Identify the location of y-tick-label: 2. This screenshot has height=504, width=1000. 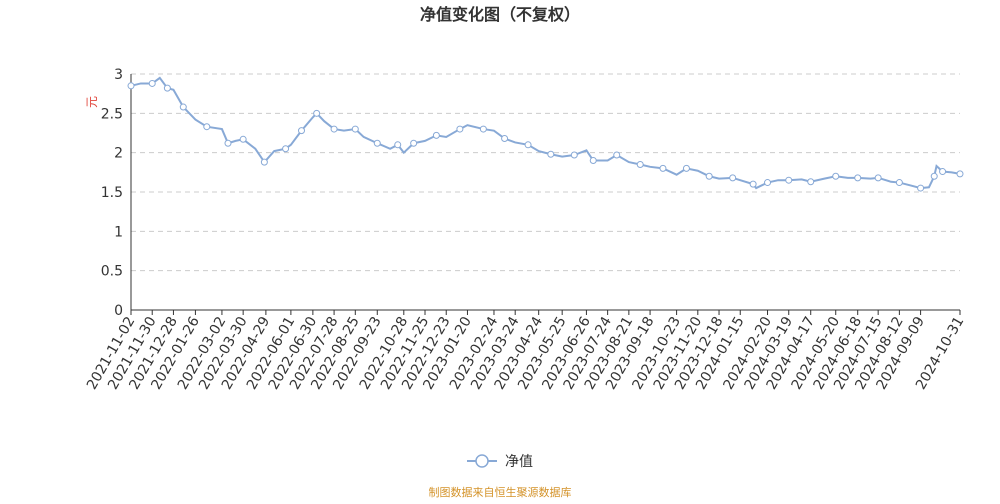
(118, 154).